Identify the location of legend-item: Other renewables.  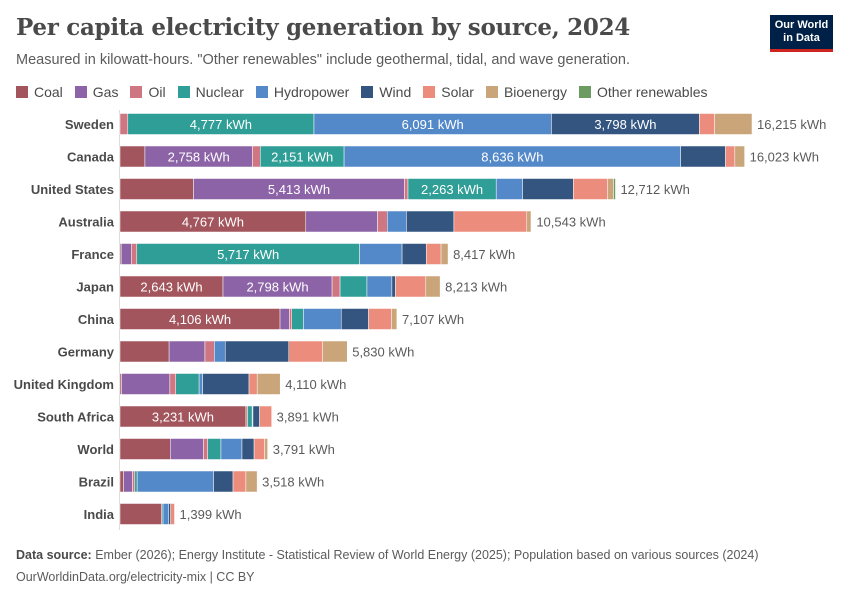
(643, 92).